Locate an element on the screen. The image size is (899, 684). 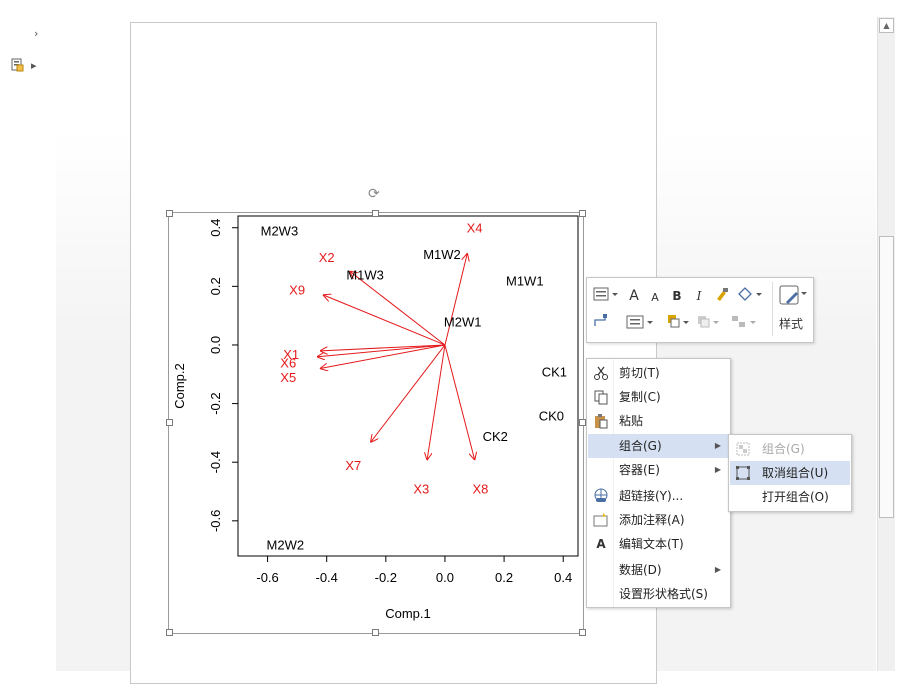
resize-handle-bottom-right is located at coordinates (582, 632).